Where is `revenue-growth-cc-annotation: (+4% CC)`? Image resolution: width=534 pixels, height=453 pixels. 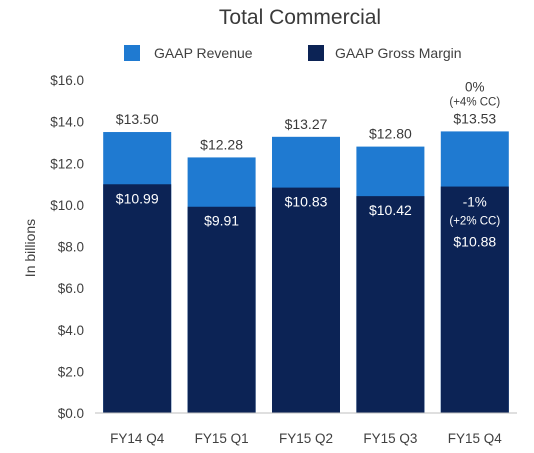
revenue-growth-cc-annotation: (+4% CC) is located at coordinates (474, 102).